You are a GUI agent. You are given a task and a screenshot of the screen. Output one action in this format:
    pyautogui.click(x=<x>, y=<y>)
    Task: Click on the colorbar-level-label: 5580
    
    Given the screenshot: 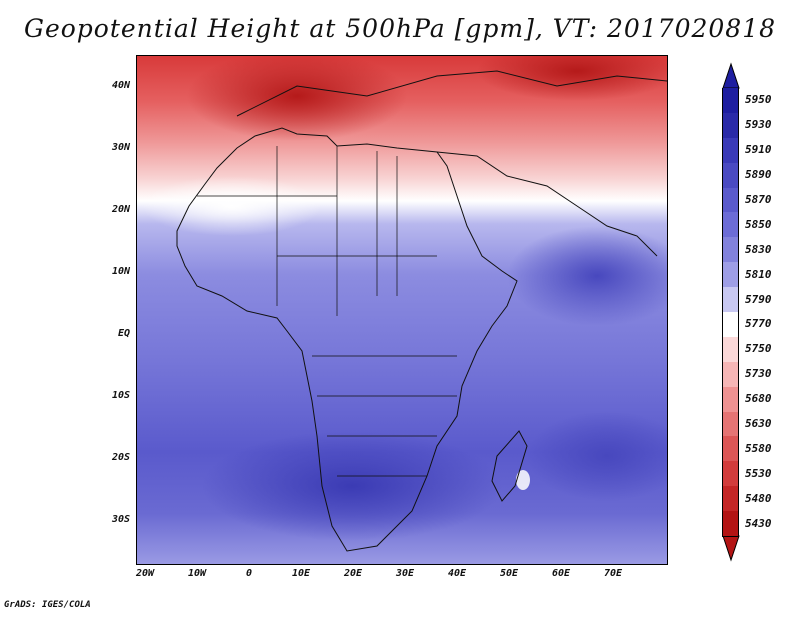 What is the action you would take?
    pyautogui.click(x=758, y=448)
    